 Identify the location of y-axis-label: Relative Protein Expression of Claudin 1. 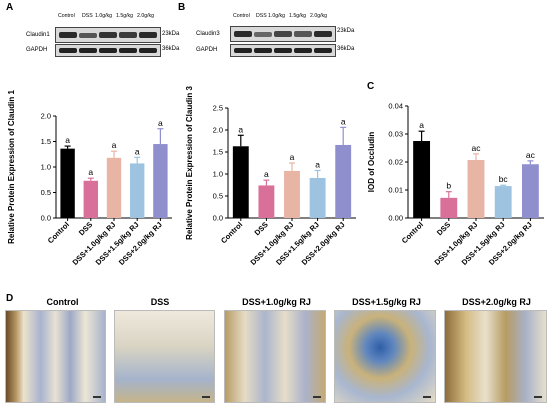
(11, 167).